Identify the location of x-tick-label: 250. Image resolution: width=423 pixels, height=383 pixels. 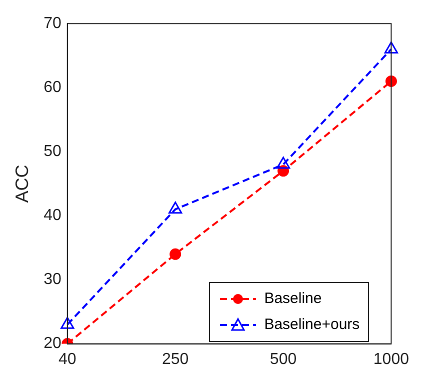
(175, 359).